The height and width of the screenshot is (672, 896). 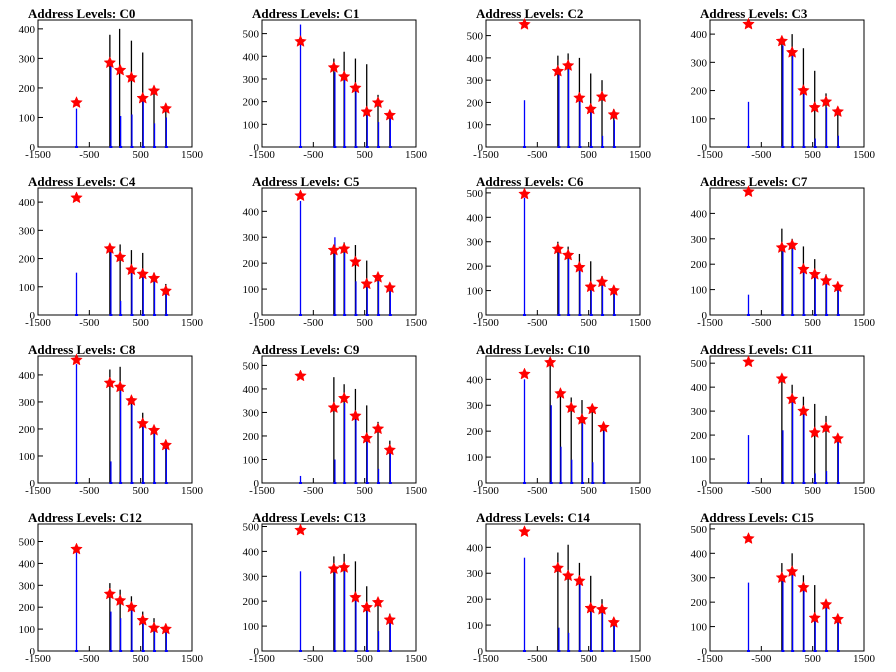 I want to click on chart-title: Address Levels: C10, so click(x=533, y=349).